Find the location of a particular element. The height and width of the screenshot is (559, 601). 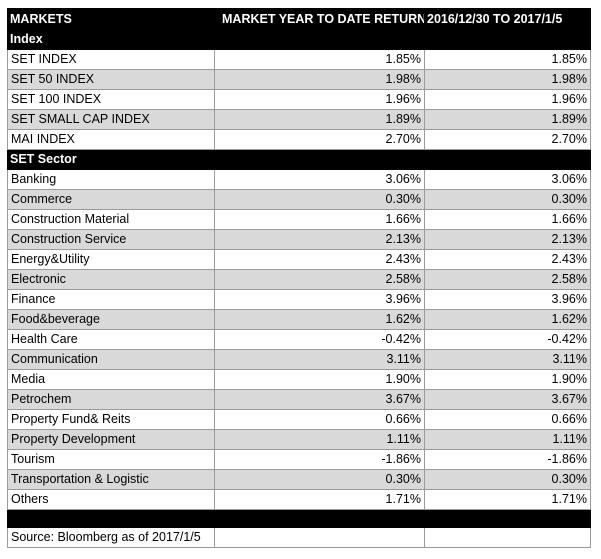

market-name: Transportation & Logistic is located at coordinates (110, 479).